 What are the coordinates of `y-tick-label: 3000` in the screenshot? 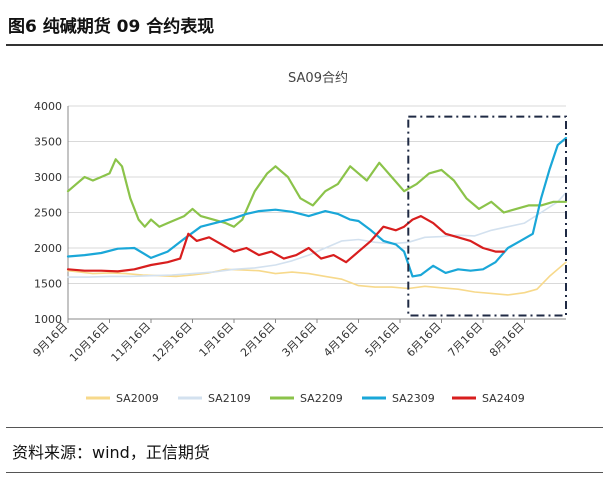 It's located at (48, 177).